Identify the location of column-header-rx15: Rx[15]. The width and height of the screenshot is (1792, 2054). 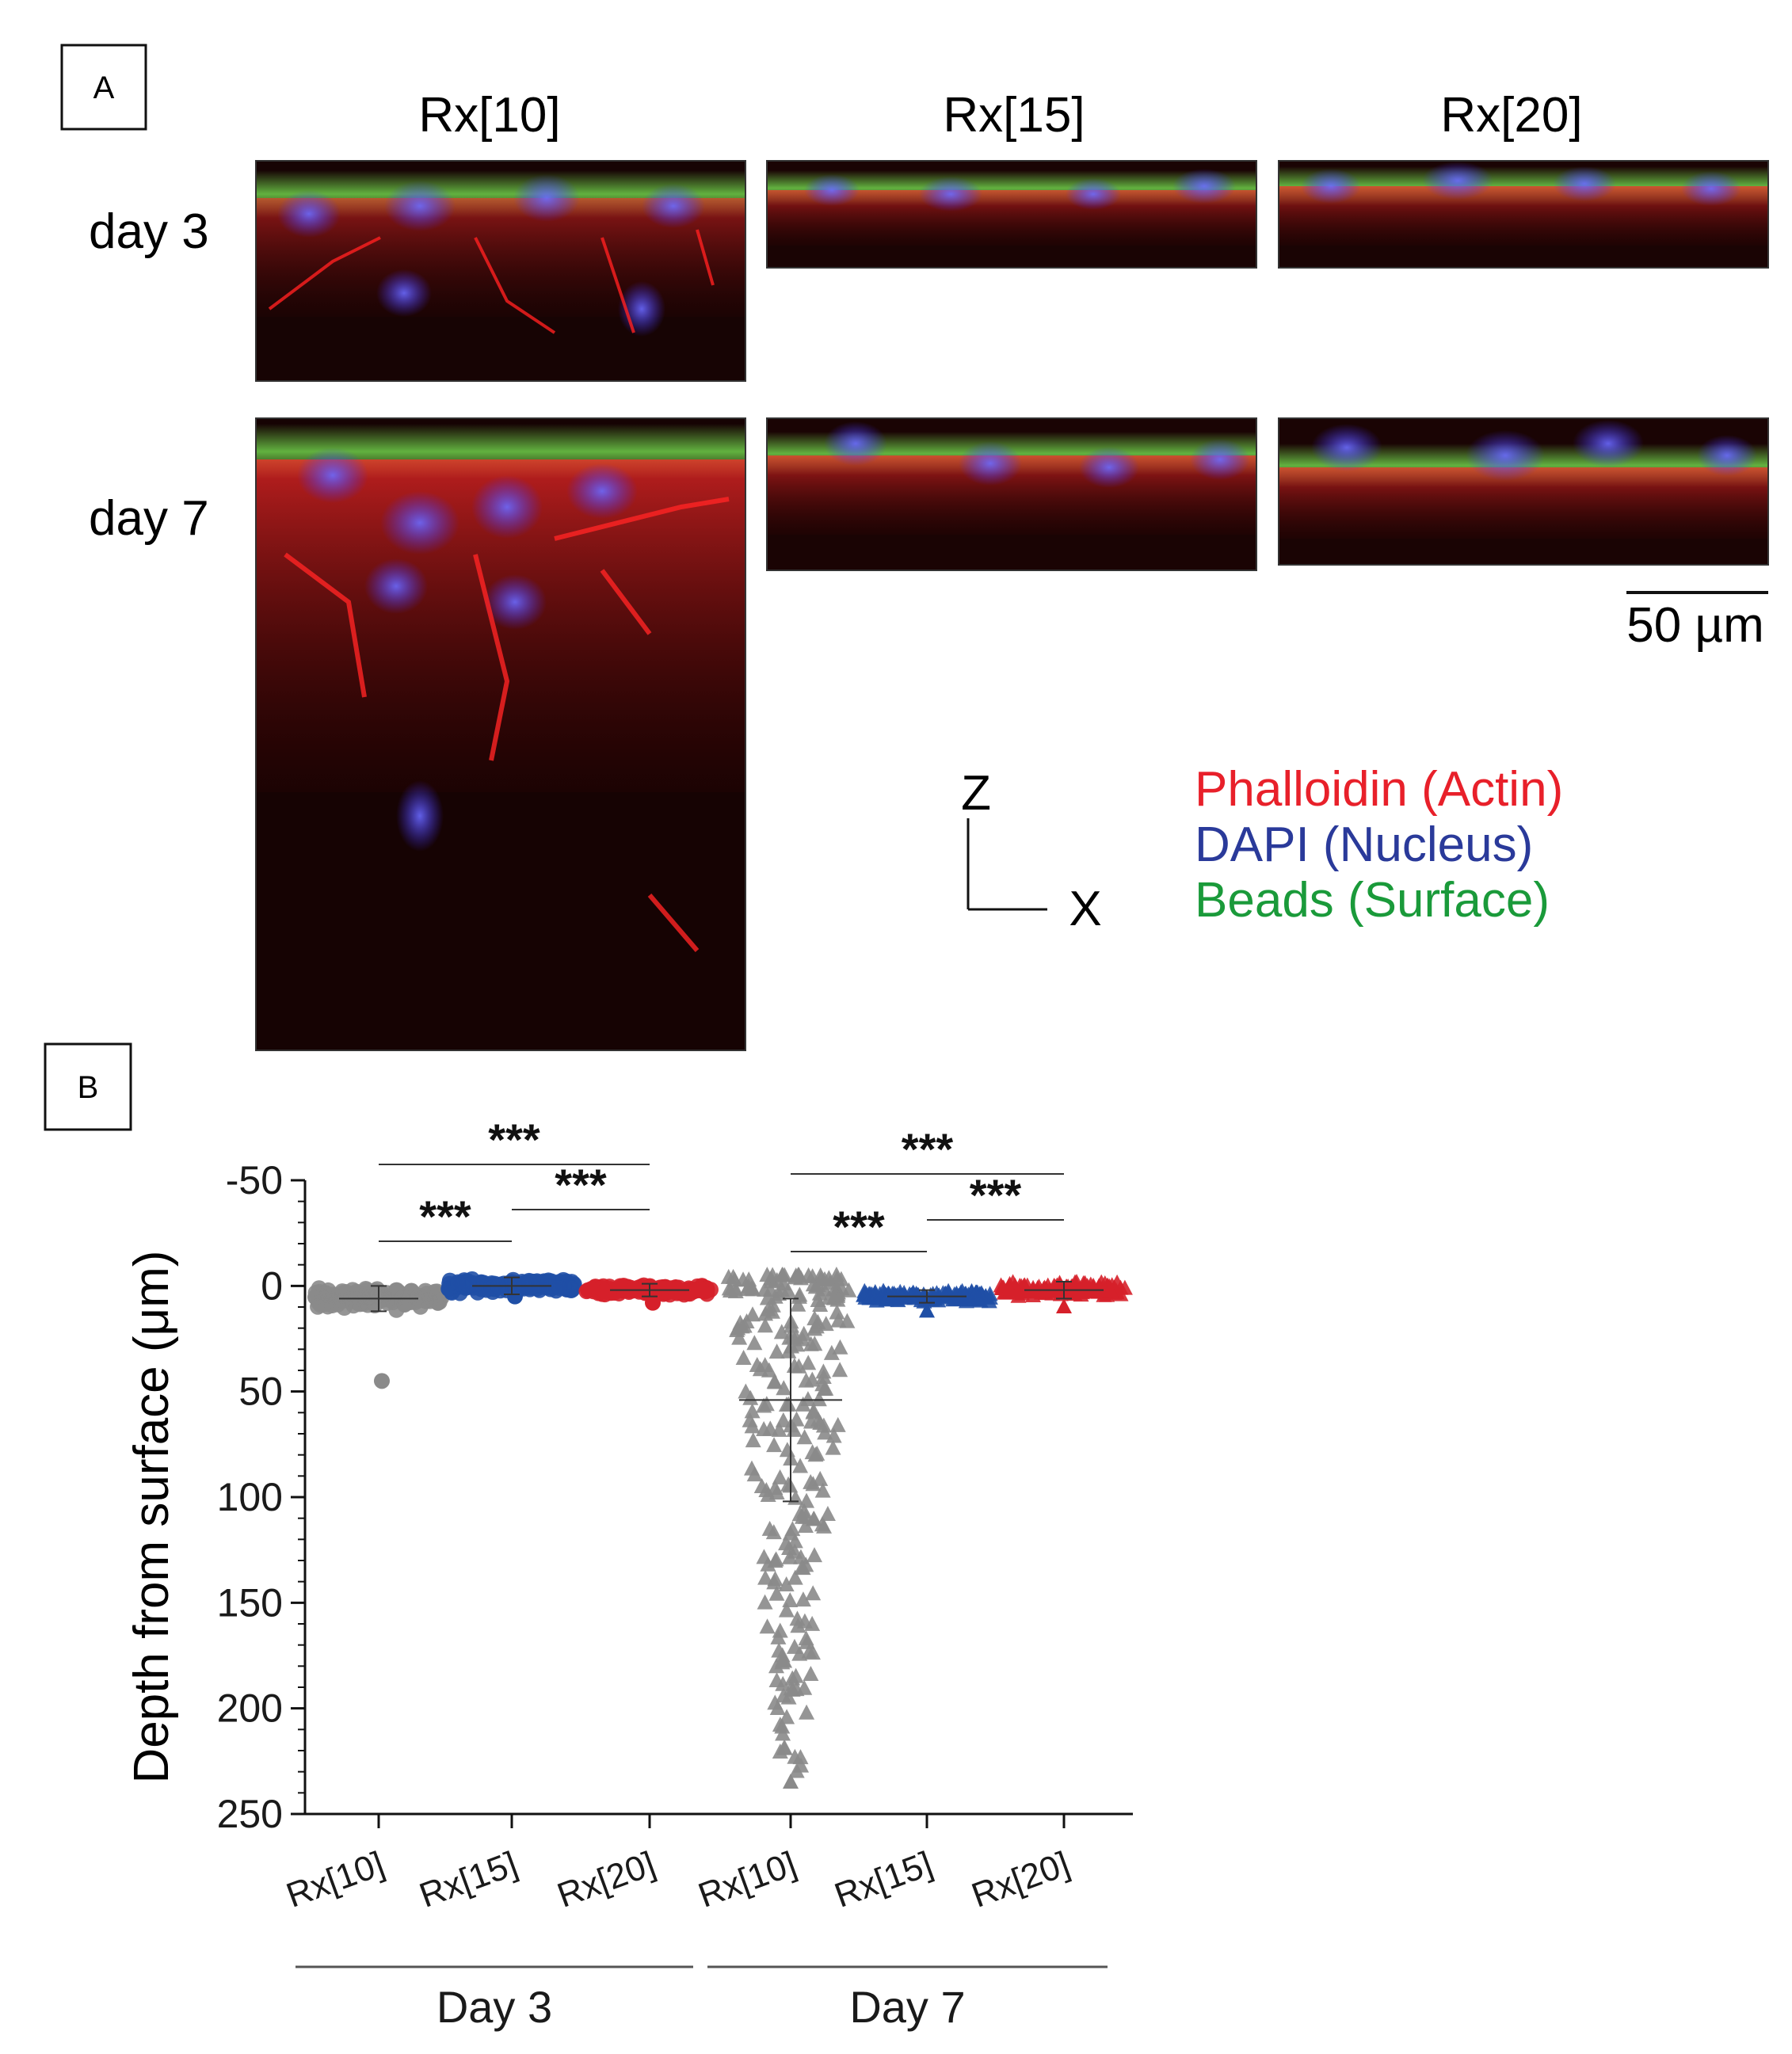
(1014, 115).